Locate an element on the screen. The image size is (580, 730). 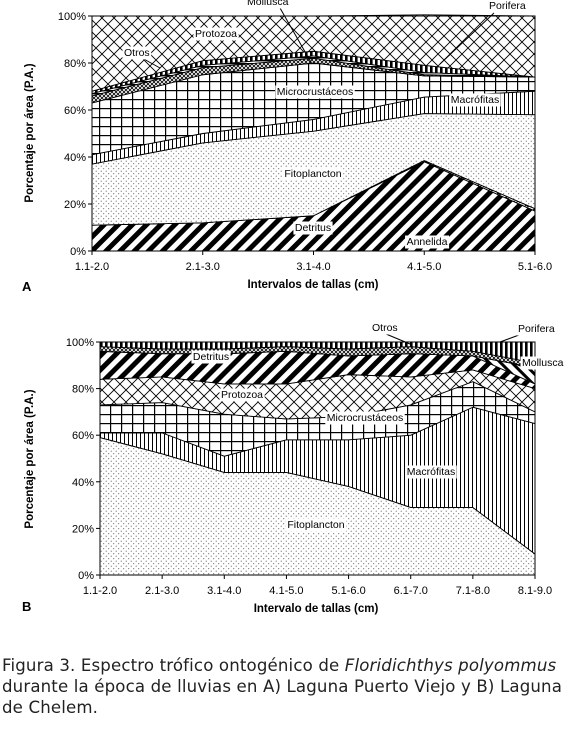
x-tick-label: 6.1-7.0 is located at coordinates (411, 591).